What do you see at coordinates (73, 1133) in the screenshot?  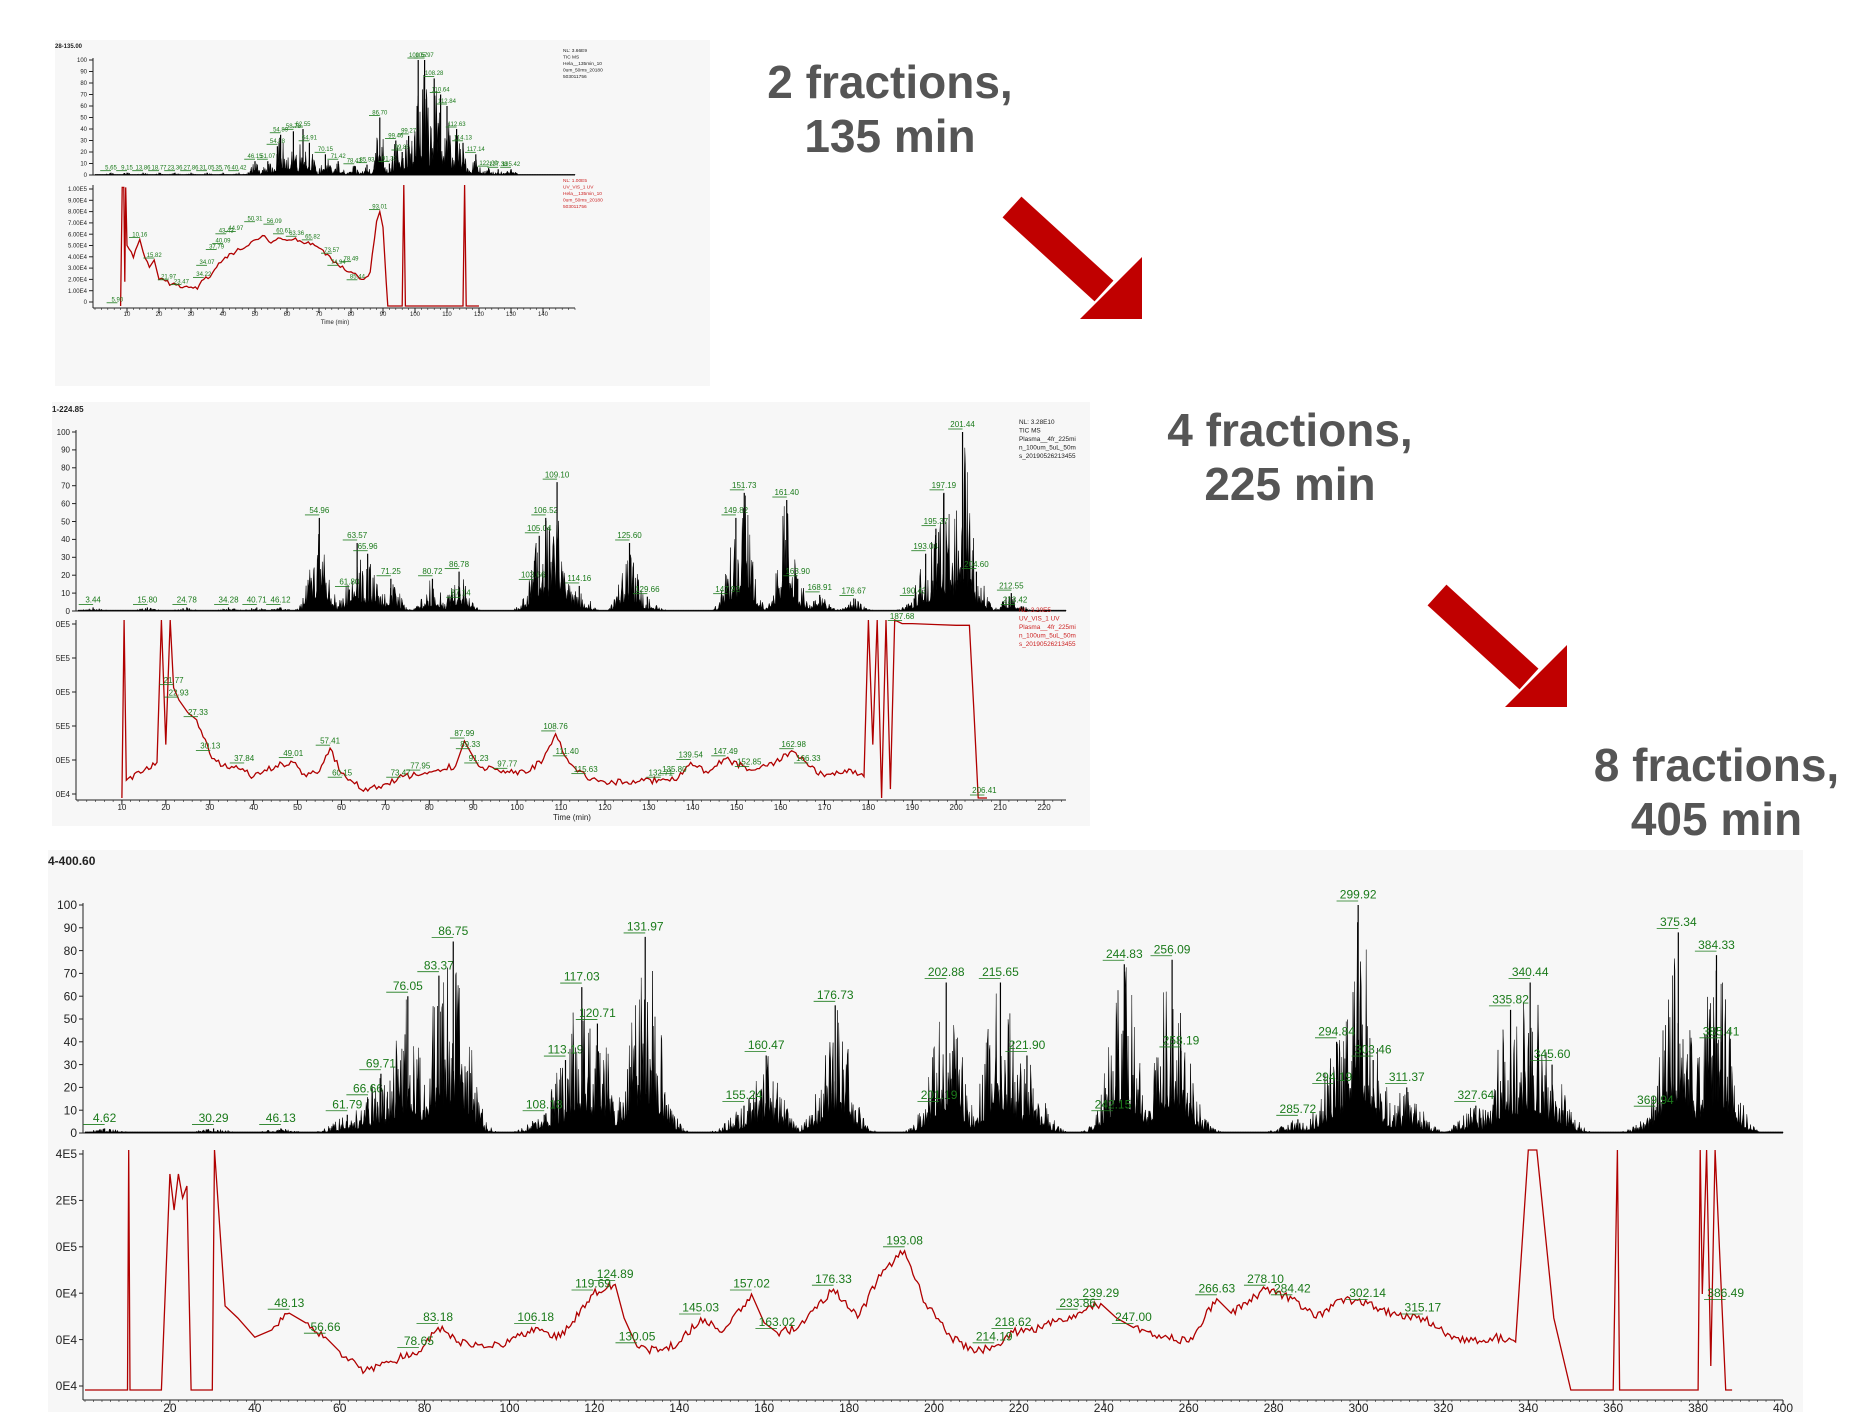 I see `ms-y-tick-label: 0` at bounding box center [73, 1133].